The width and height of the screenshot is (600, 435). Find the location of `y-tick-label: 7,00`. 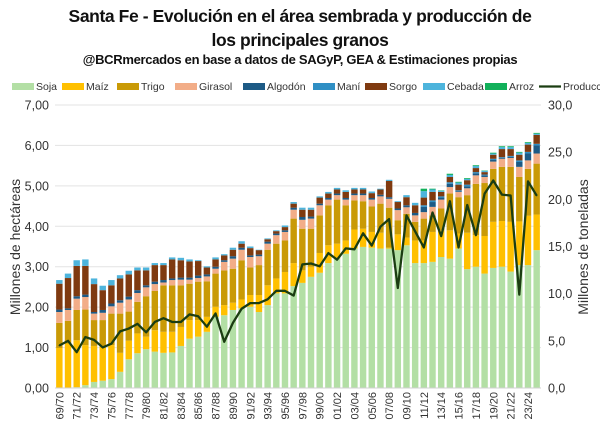

y-tick-label: 7,00 is located at coordinates (37, 106).